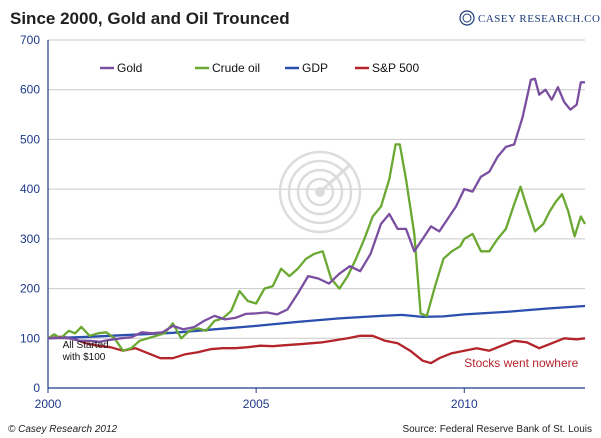 Image resolution: width=601 pixels, height=438 pixels. What do you see at coordinates (256, 404) in the screenshot?
I see `x-tick-label-2005: 2005` at bounding box center [256, 404].